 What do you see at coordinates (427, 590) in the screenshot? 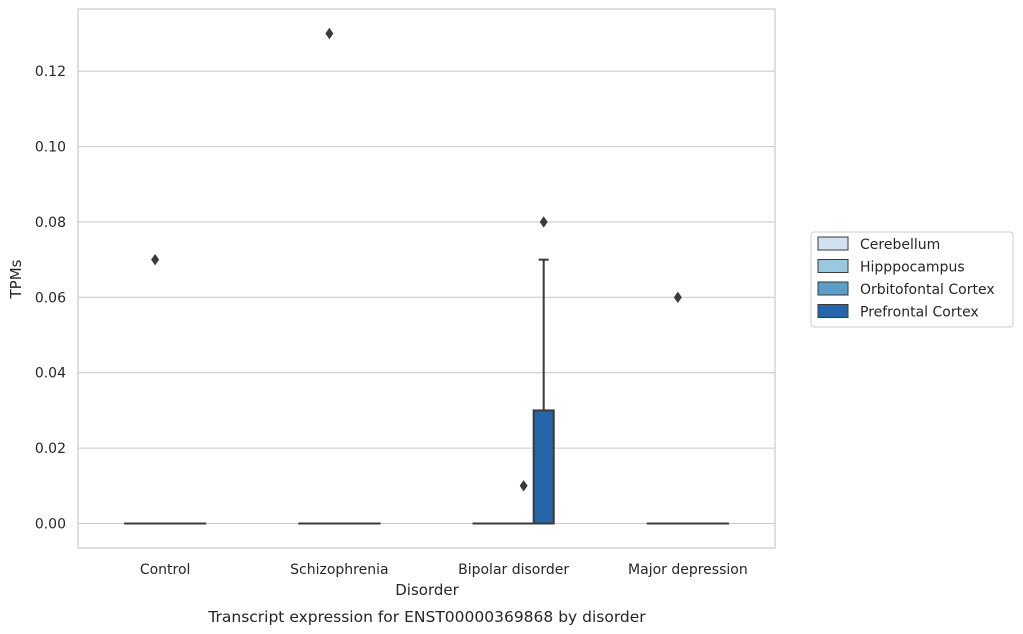
I see `x-axis-title: Disorder` at bounding box center [427, 590].